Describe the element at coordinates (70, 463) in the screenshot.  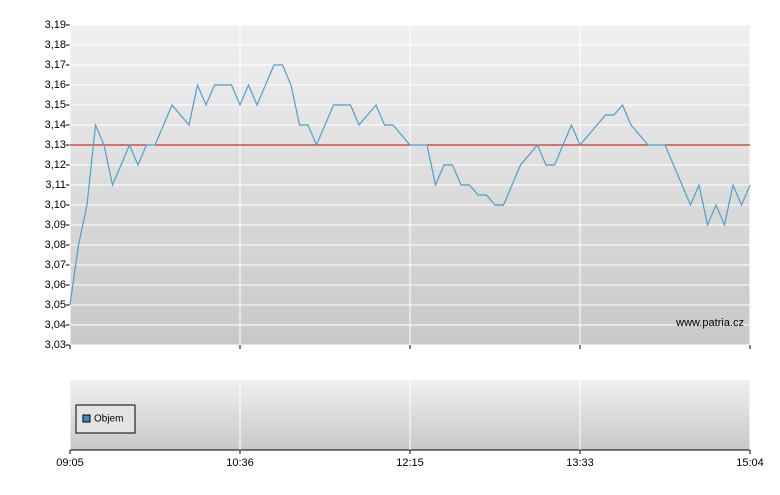
I see `x-tick-label: 09:05` at that location.